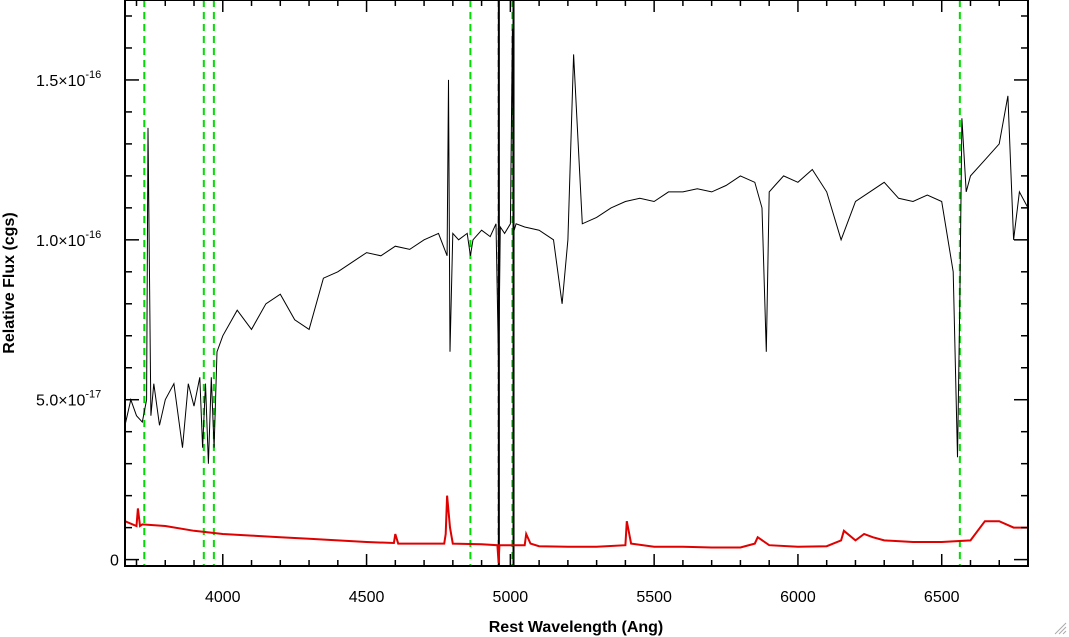 This screenshot has height=637, width=1069. Describe the element at coordinates (511, 597) in the screenshot. I see `x-tick-label: 5000` at that location.